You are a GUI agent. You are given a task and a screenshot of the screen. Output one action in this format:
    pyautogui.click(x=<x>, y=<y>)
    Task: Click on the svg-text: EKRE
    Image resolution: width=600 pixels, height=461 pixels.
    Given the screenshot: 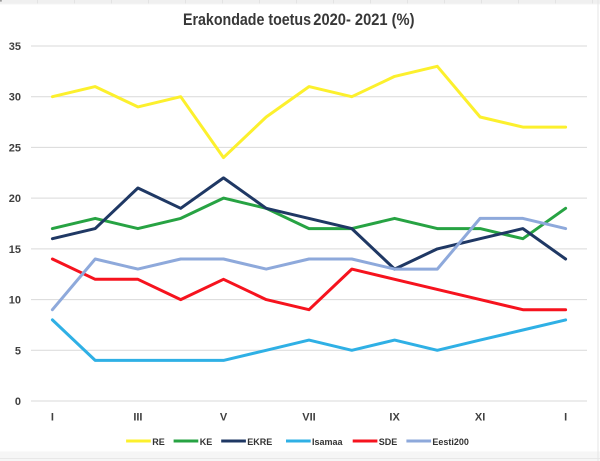 What is the action you would take?
    pyautogui.click(x=259, y=442)
    